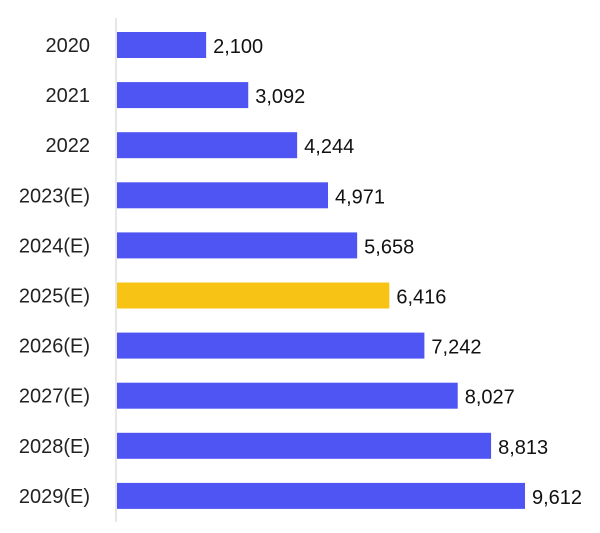 Image resolution: width=600 pixels, height=533 pixels. I want to click on bar-2023e, so click(223, 195).